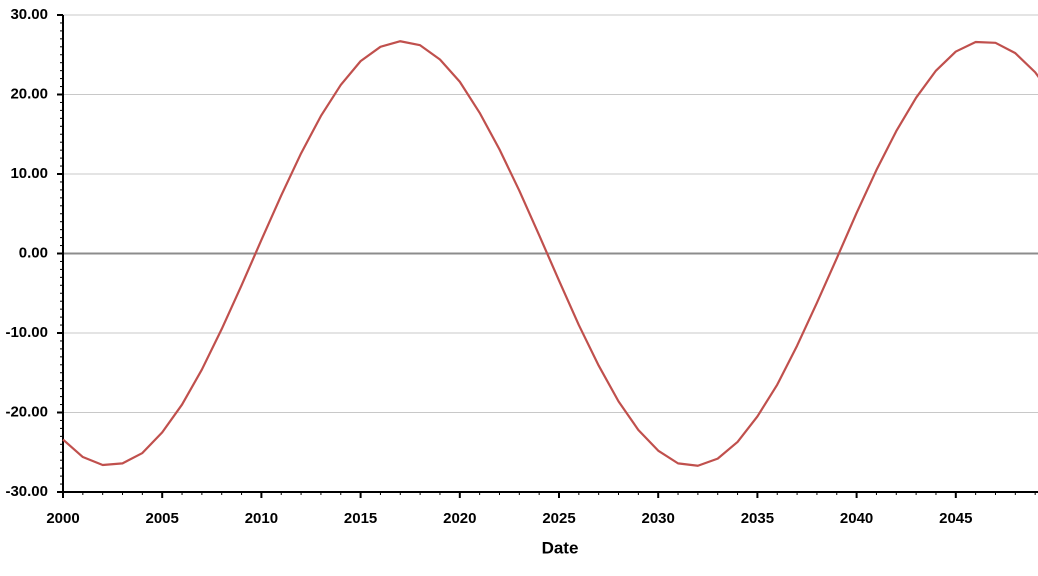 This screenshot has height=576, width=1038. I want to click on y-tick-label: 10.00, so click(29, 173).